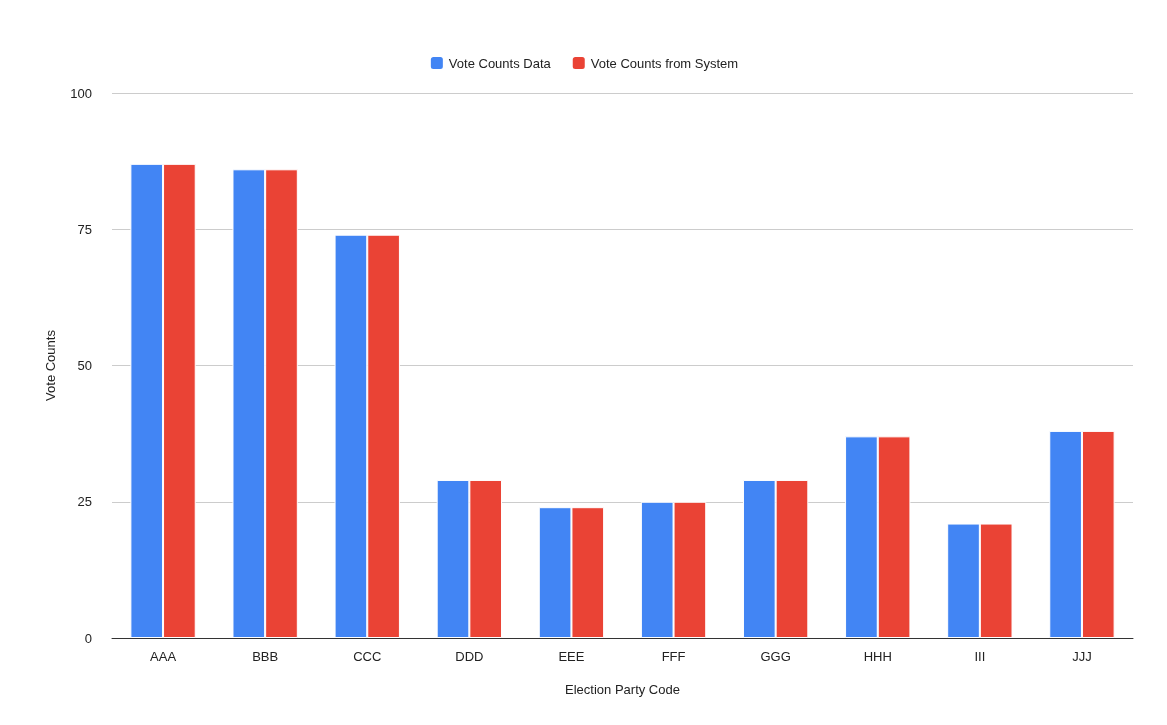  What do you see at coordinates (500, 63) in the screenshot?
I see `legend-label: Vote Counts Data` at bounding box center [500, 63].